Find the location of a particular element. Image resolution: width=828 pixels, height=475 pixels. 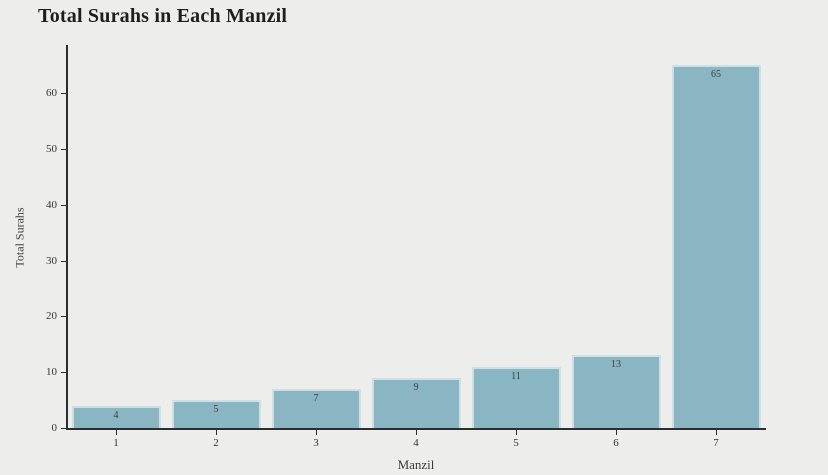

x-tick-label: 6 is located at coordinates (616, 443).